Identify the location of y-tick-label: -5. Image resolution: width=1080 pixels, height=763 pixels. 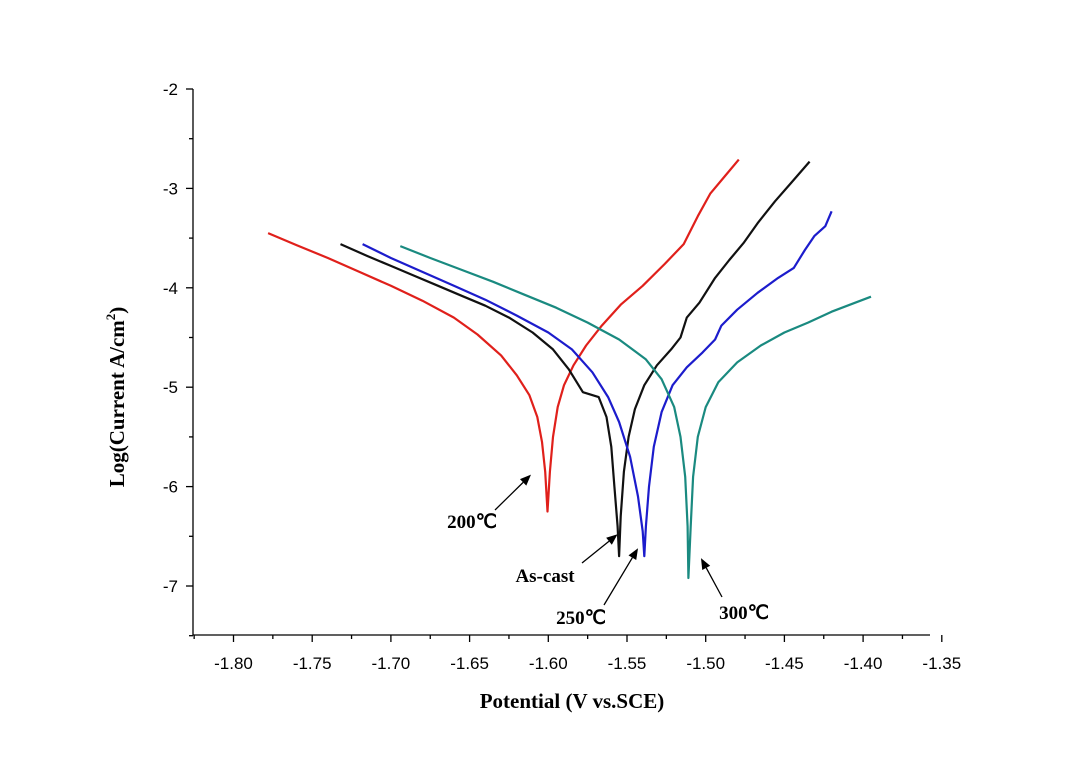
(170, 387).